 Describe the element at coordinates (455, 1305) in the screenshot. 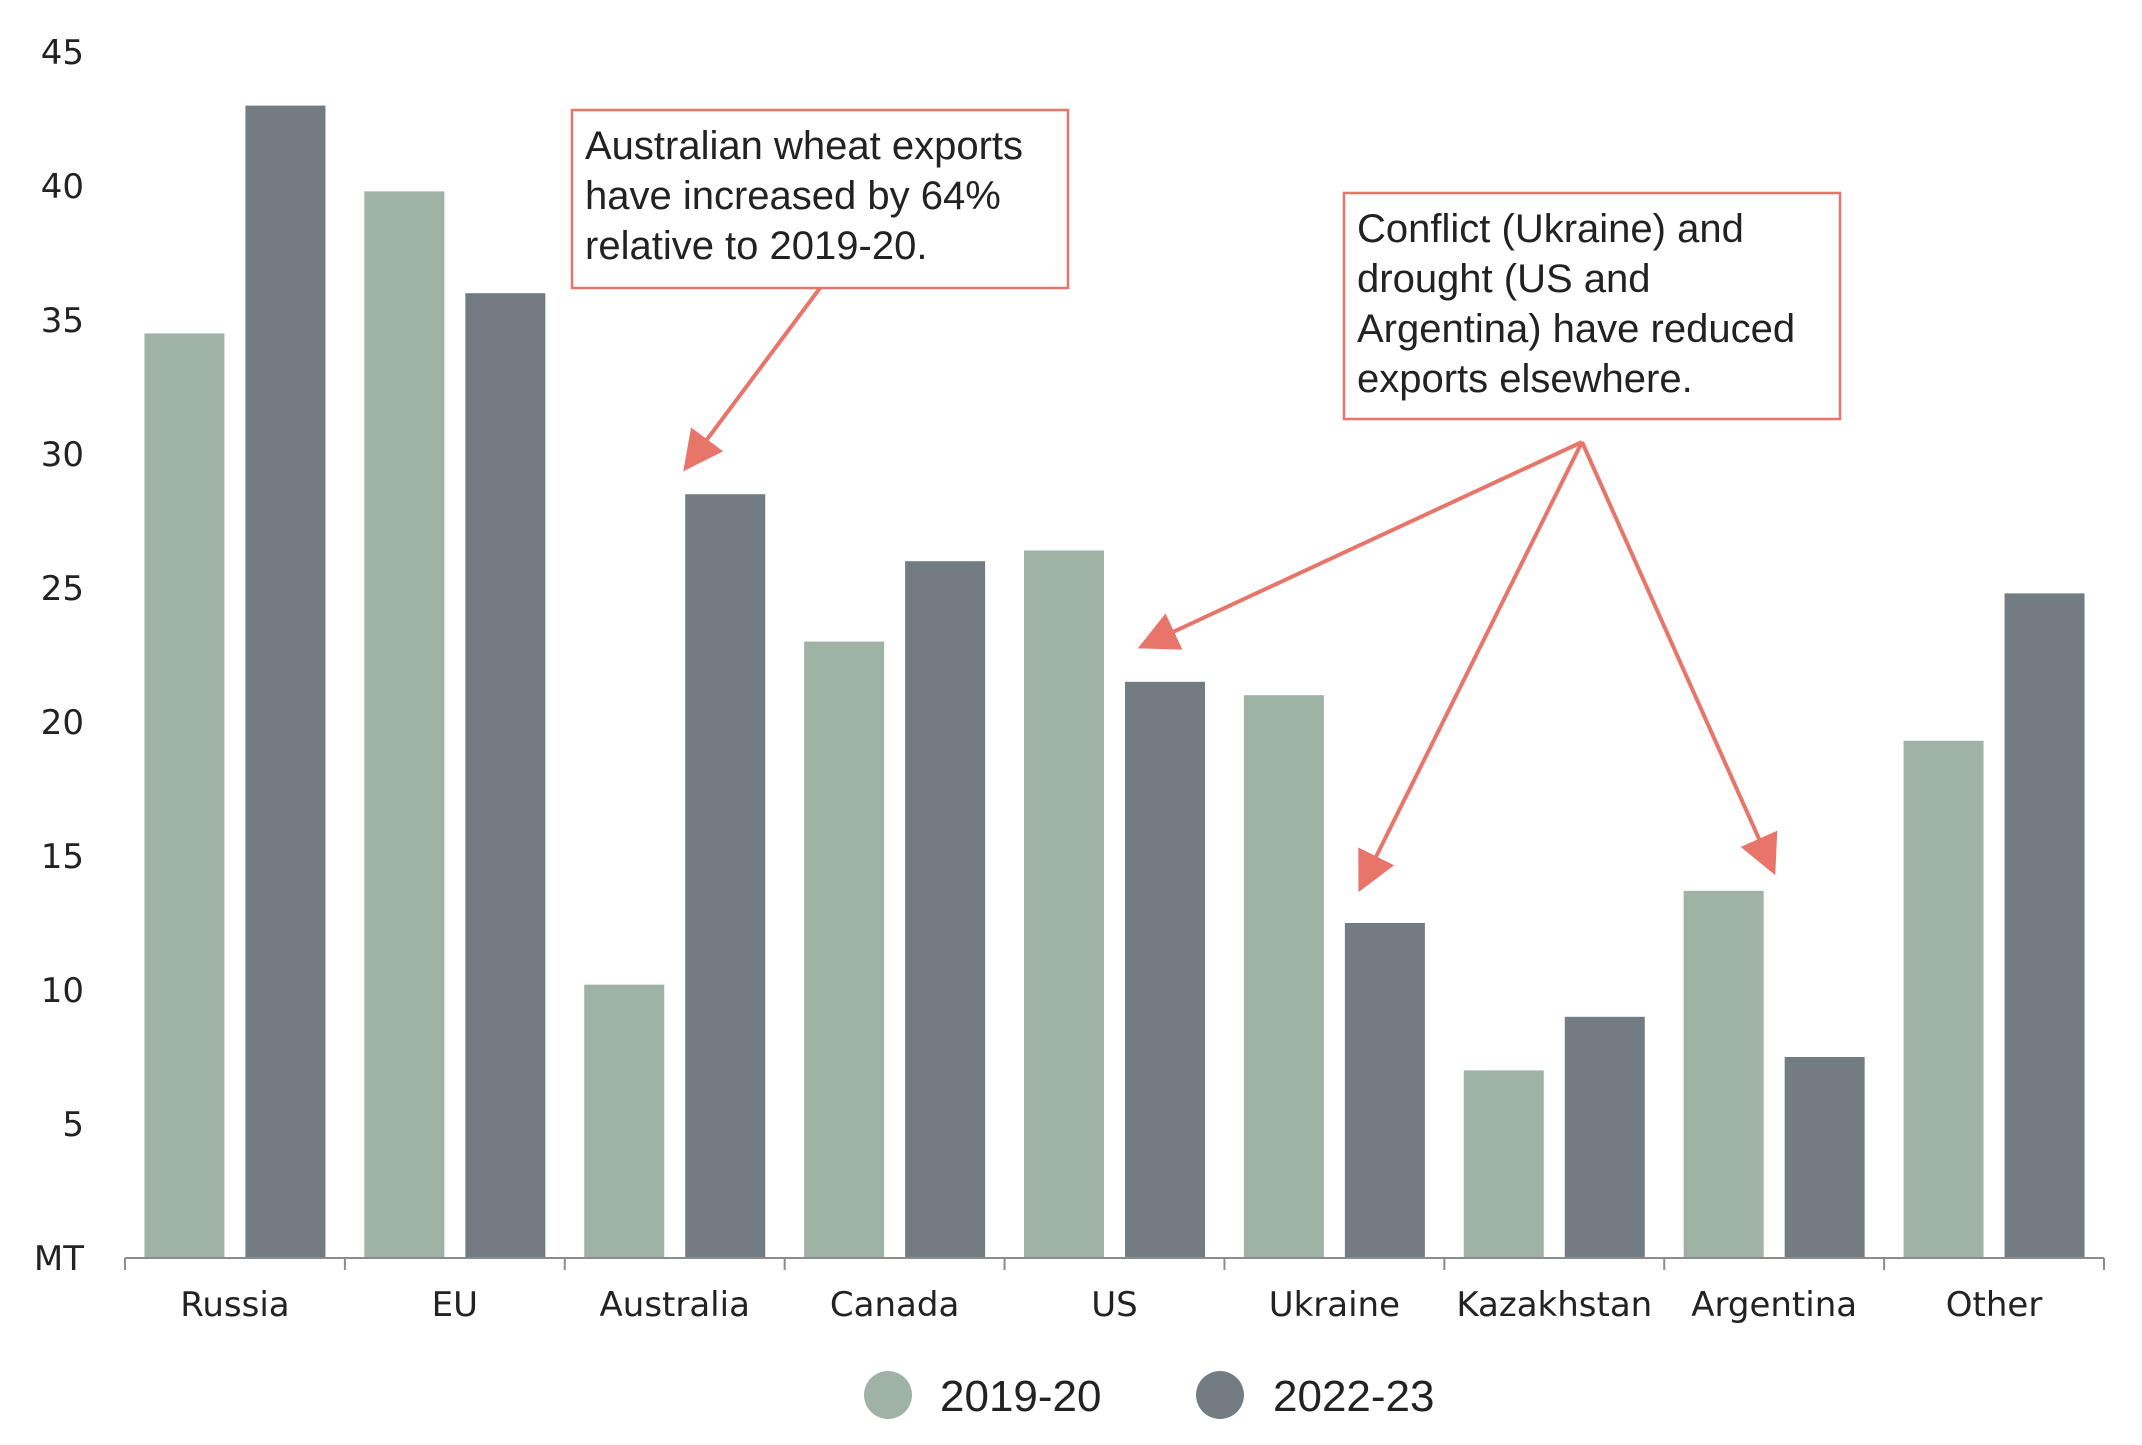

I see `x-tick-label: EU` at that location.